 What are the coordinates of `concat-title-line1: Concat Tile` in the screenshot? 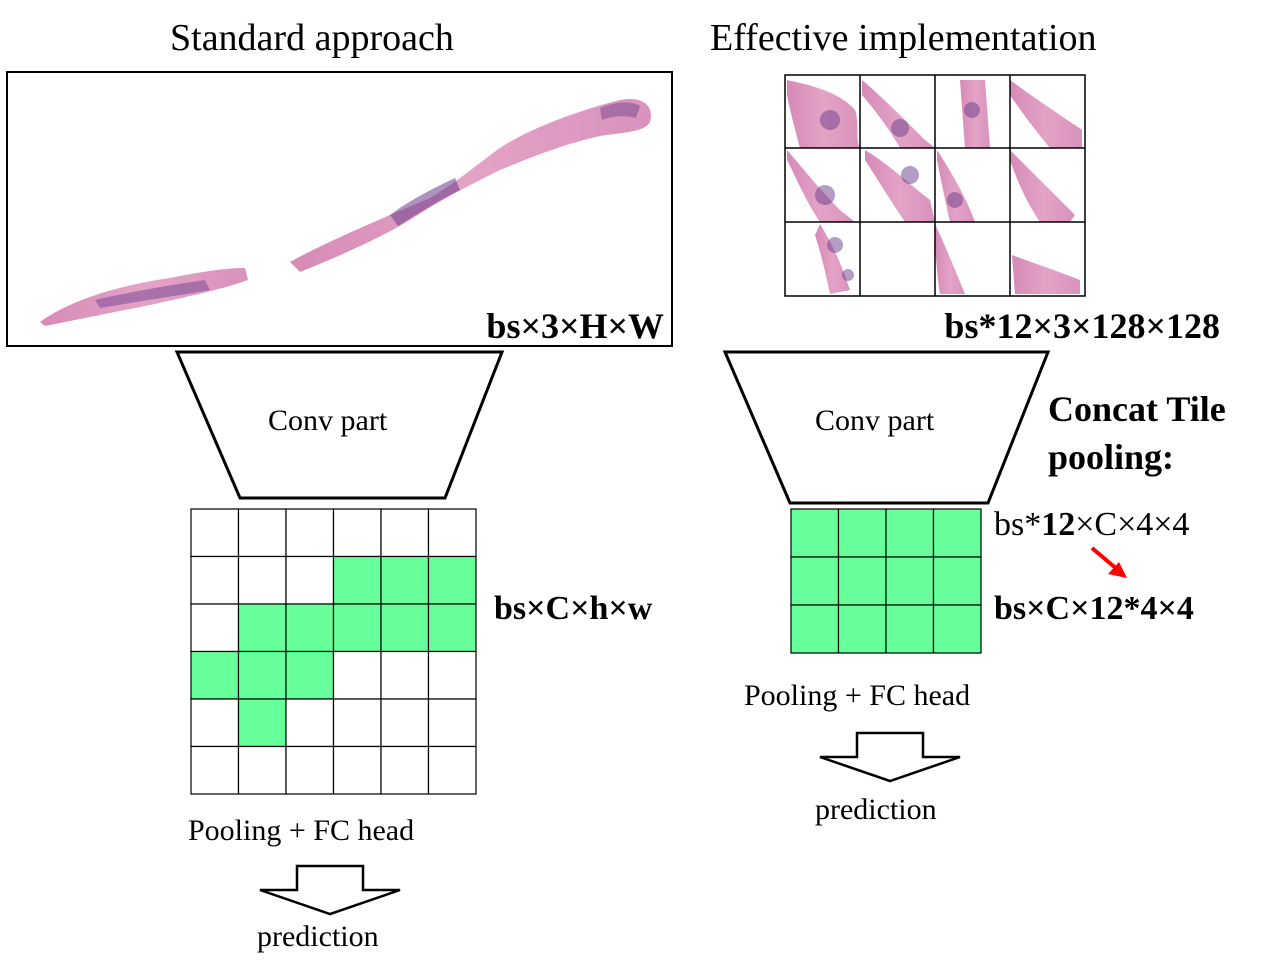 It's located at (1137, 409).